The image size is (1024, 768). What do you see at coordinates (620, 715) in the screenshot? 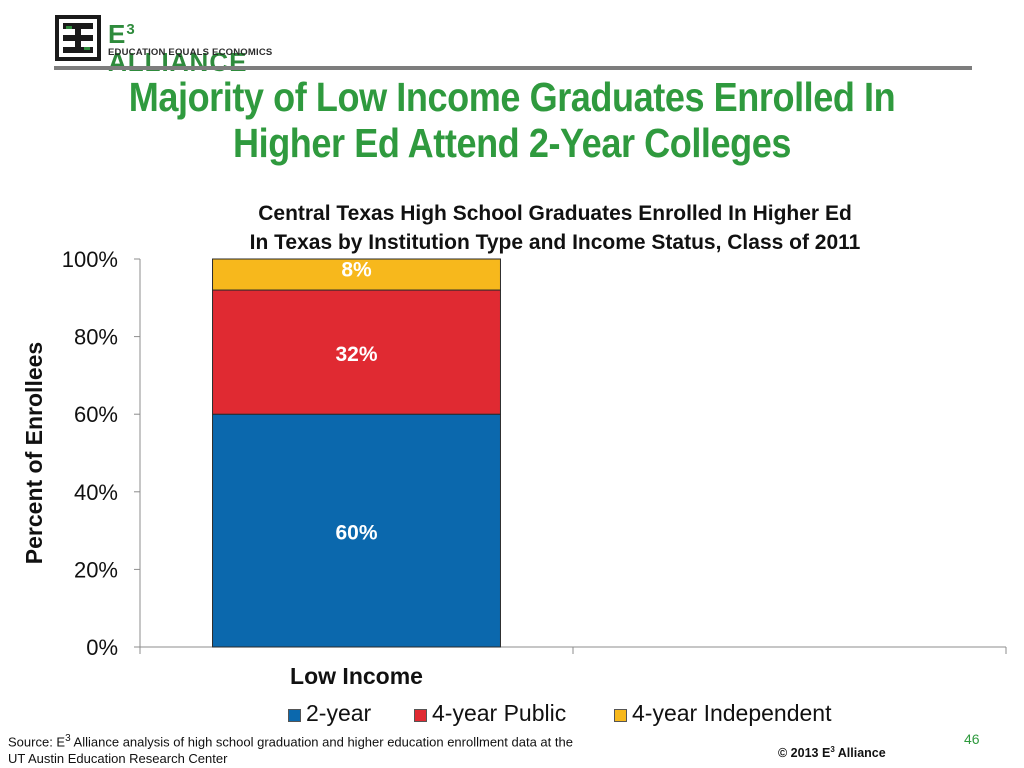
I see `legend-swatch-4-year-independent` at bounding box center [620, 715].